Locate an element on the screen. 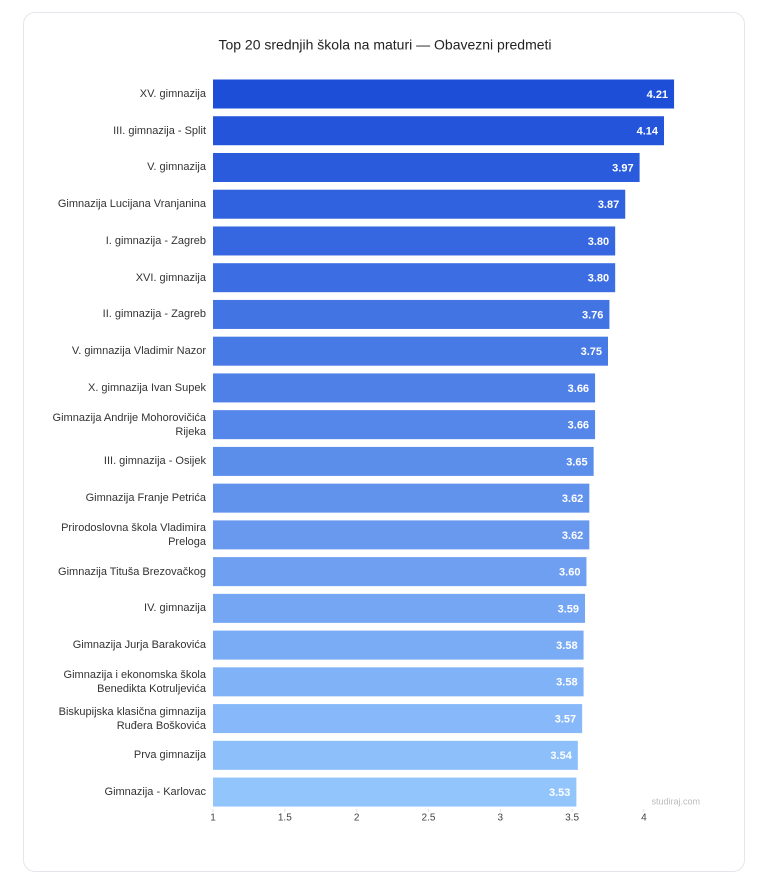 This screenshot has height=887, width=760. x-tick-label: 3 is located at coordinates (500, 818).